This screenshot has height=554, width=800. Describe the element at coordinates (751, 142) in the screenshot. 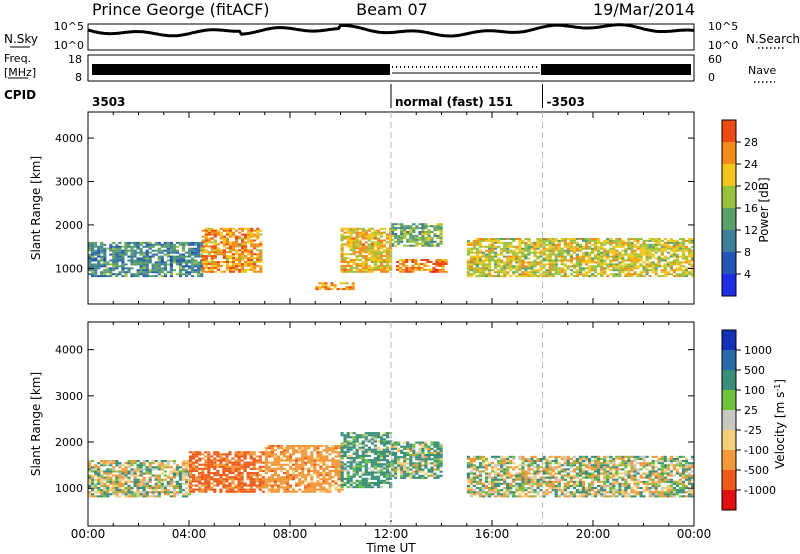

I see `colorbar-tick-label: 28` at that location.